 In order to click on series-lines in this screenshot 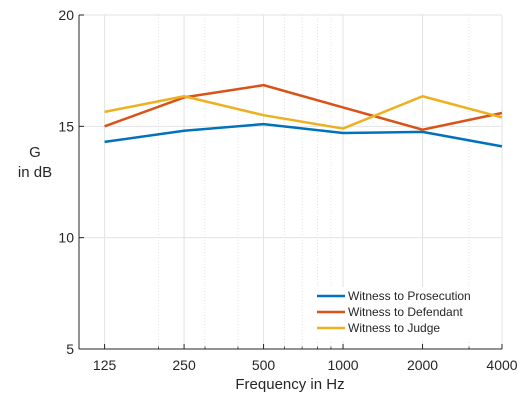, I will do `click(303, 115)`.